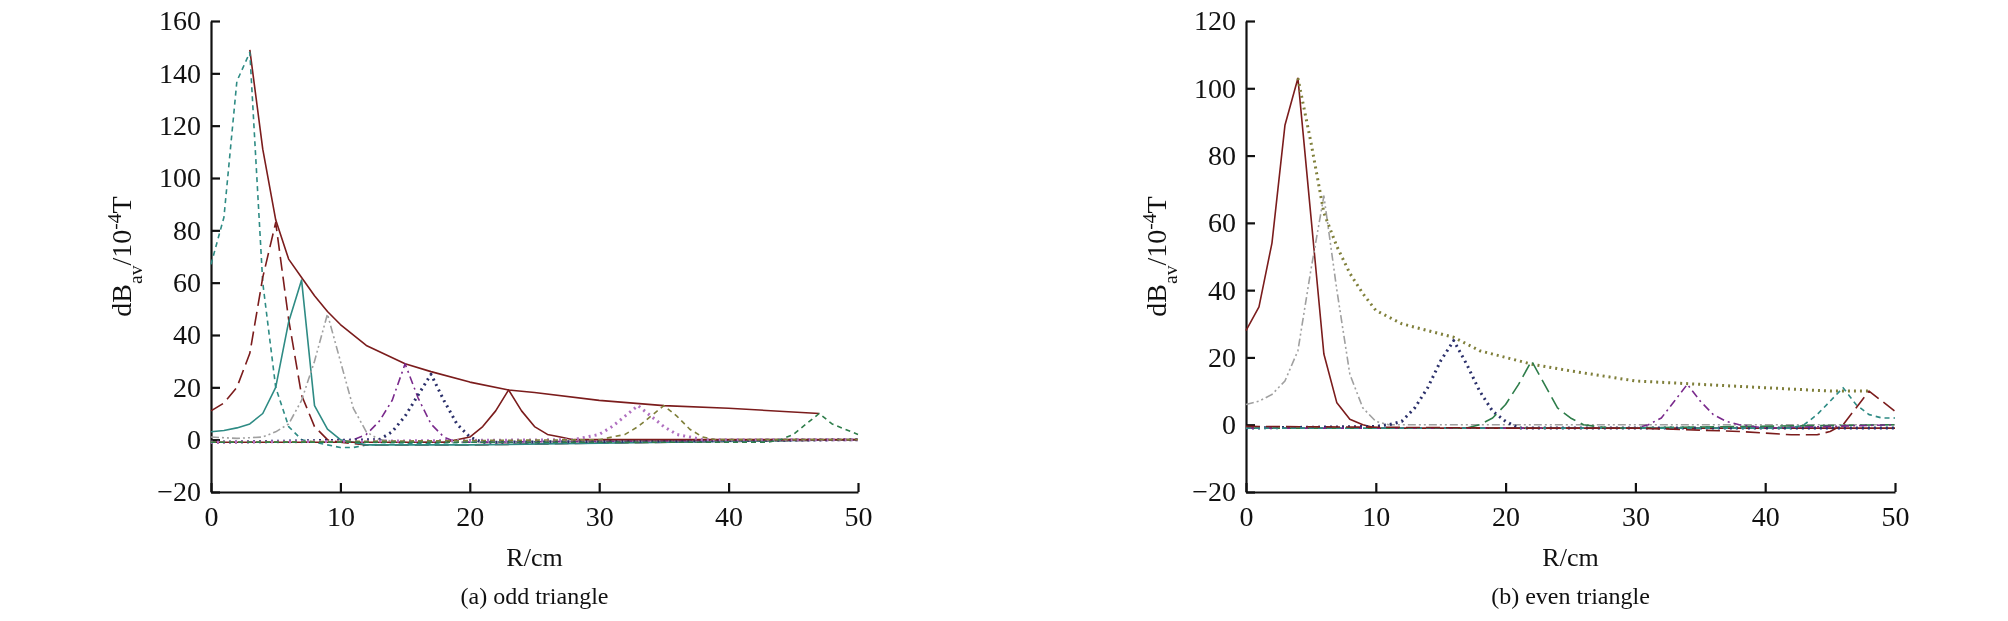  What do you see at coordinates (534, 596) in the screenshot?
I see `text: (a) odd triangle` at bounding box center [534, 596].